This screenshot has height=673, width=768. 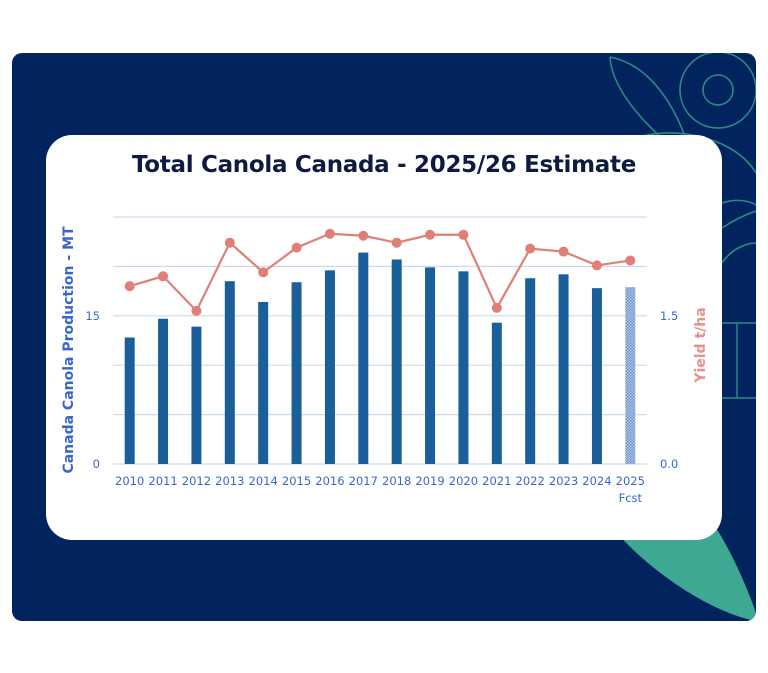 I want to click on x-tick-label: 2025, so click(x=630, y=481).